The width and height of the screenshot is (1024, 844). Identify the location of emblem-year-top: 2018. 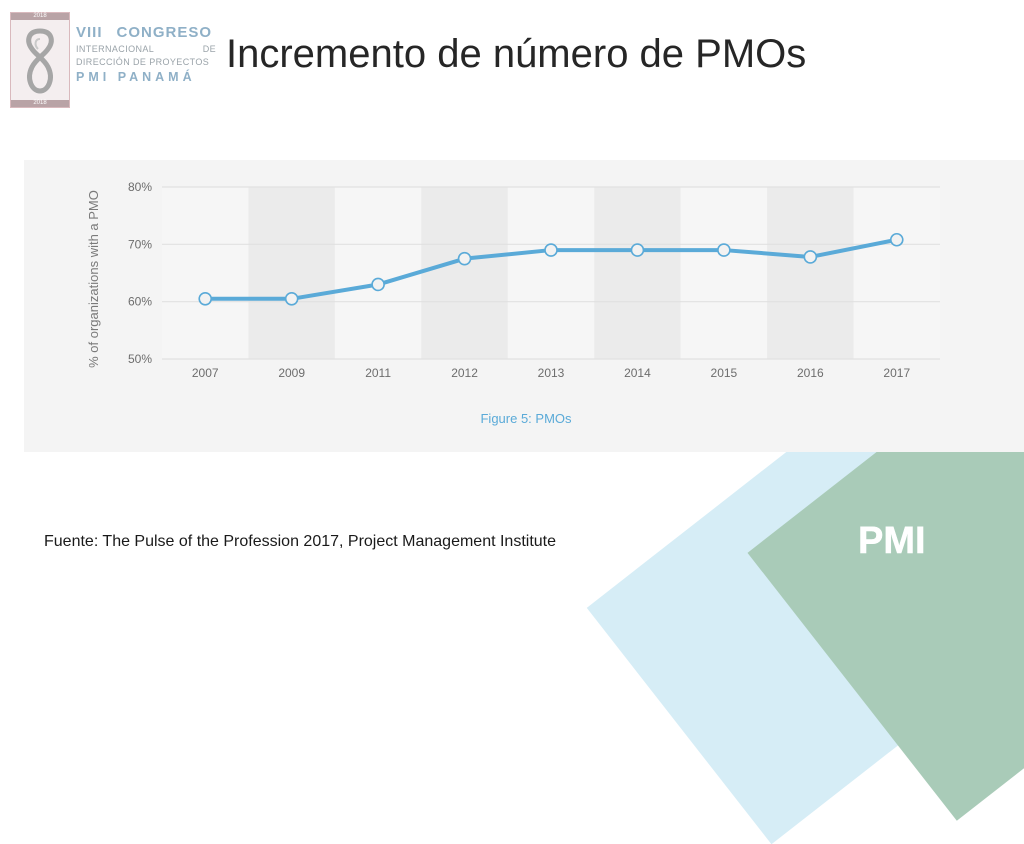
(40, 16).